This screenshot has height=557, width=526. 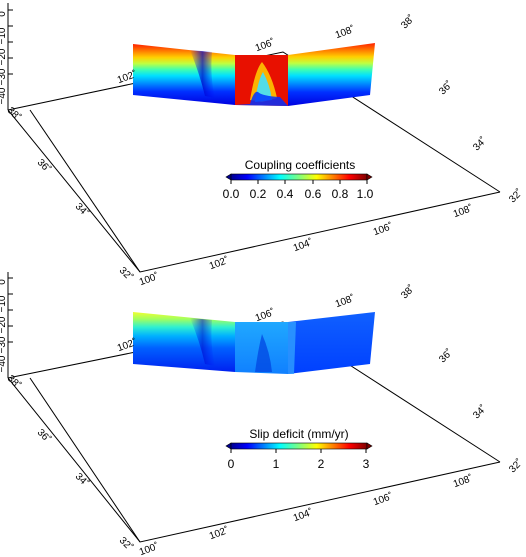 What do you see at coordinates (321, 464) in the screenshot?
I see `colorbar-tick: 2` at bounding box center [321, 464].